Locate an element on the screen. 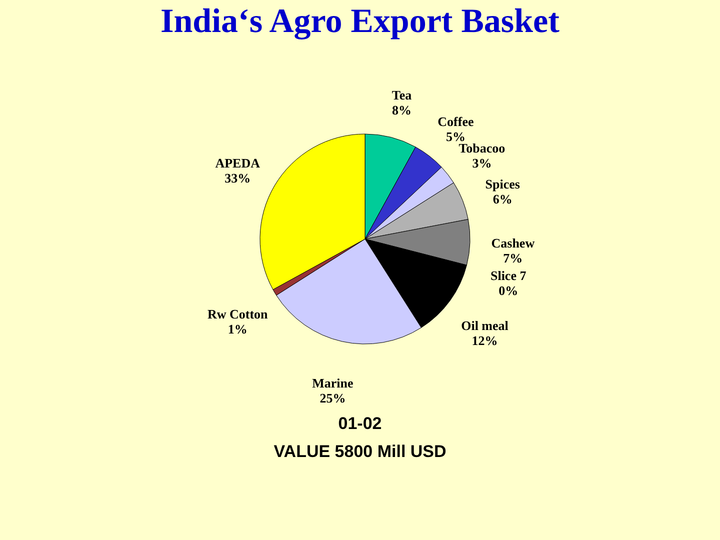  data-label: 12% is located at coordinates (485, 340).